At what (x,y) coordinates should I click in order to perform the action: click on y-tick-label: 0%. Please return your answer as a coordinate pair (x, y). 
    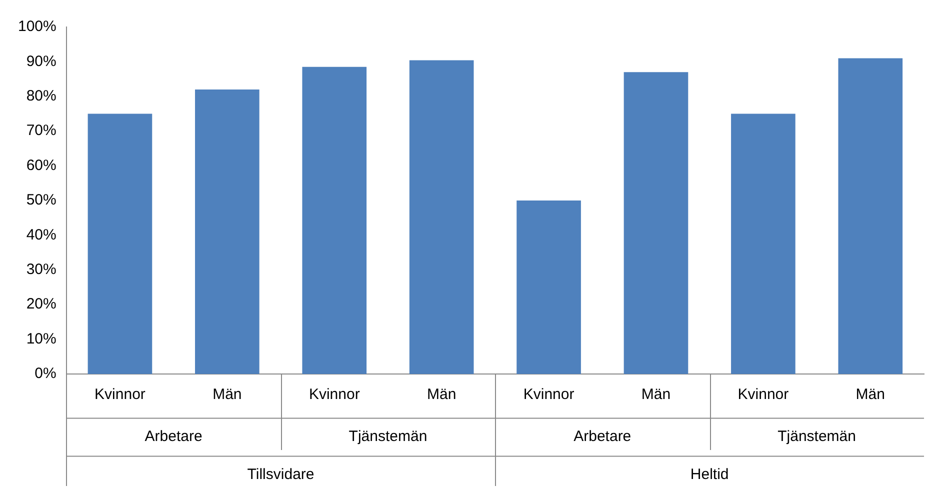
    Looking at the image, I should click on (45, 373).